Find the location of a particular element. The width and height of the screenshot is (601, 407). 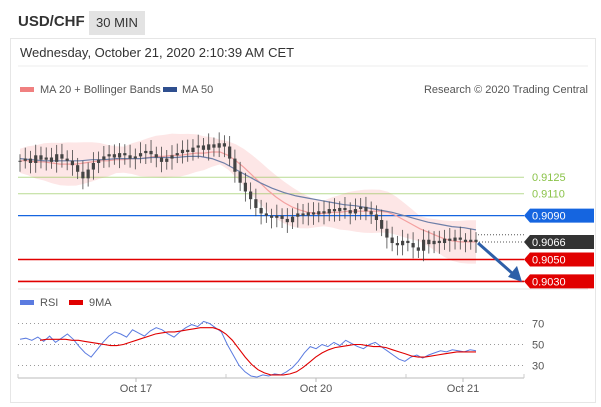

symbol-title: USD/CHF is located at coordinates (51, 21).